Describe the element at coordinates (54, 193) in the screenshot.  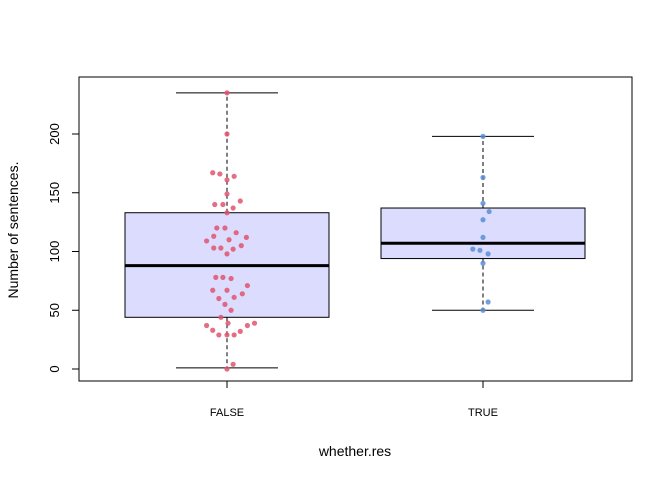
I see `y-tick-label: 150` at that location.